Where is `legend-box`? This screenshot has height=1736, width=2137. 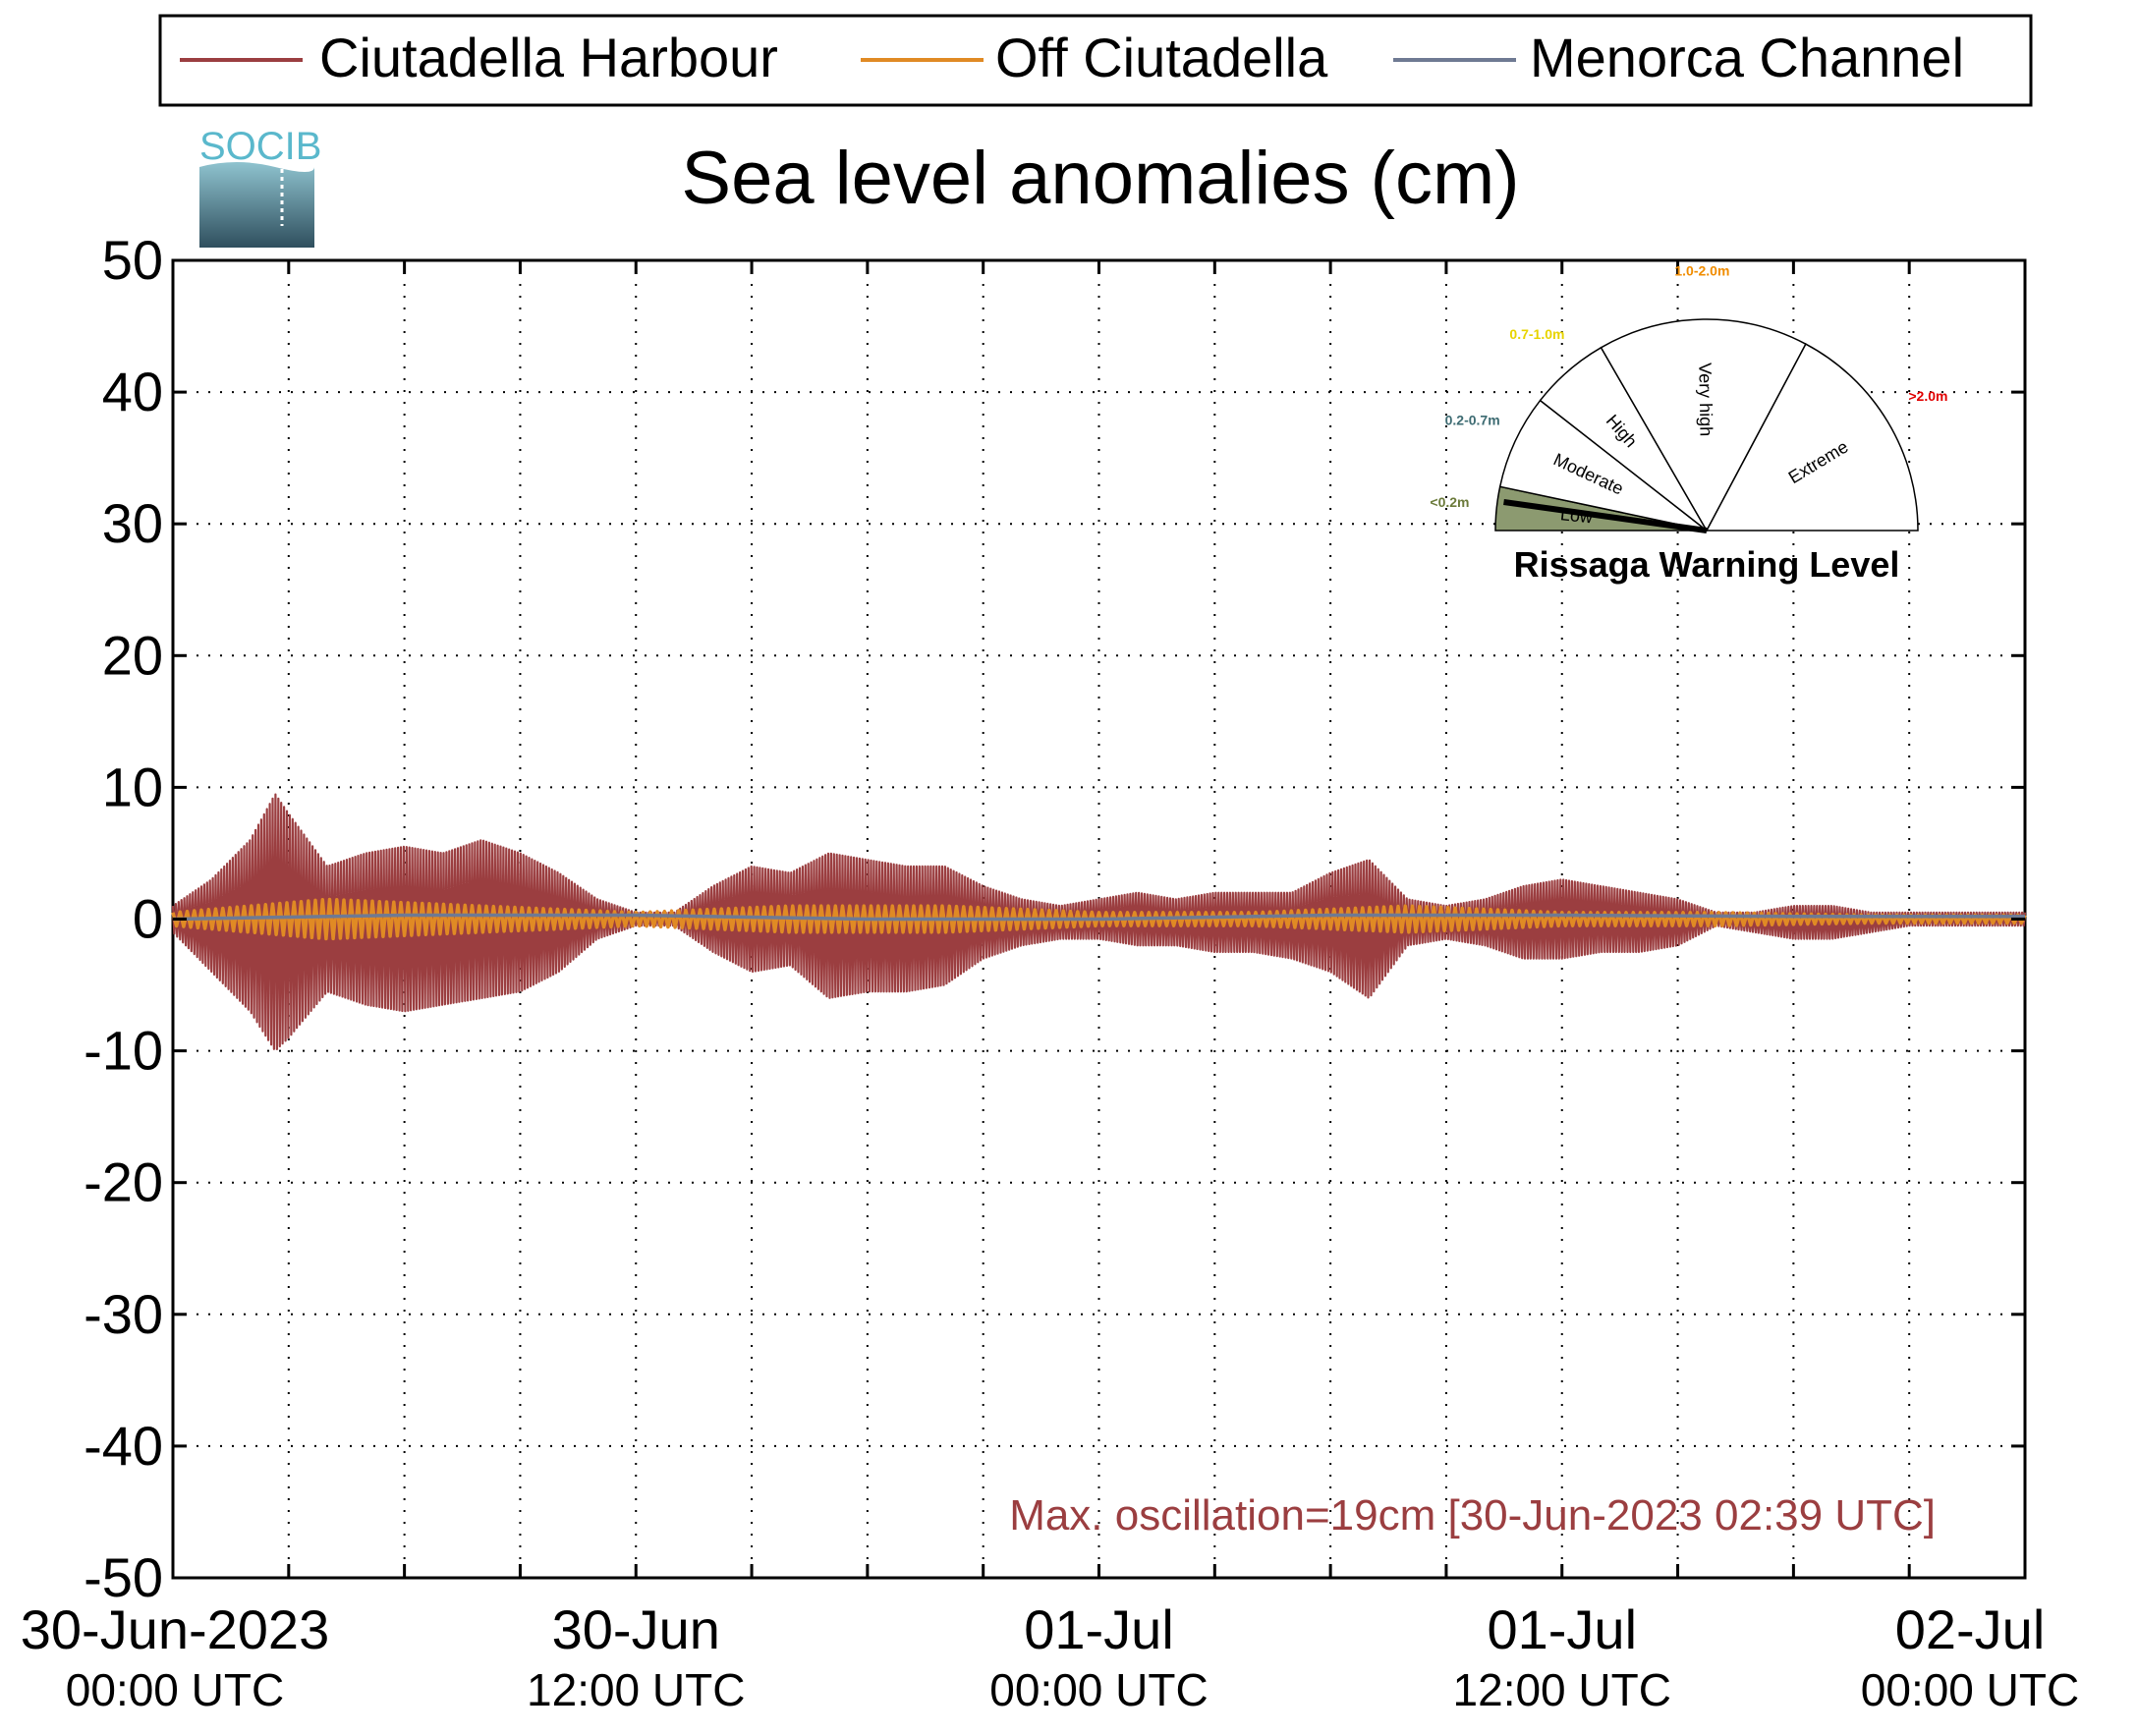 legend-box is located at coordinates (1095, 60).